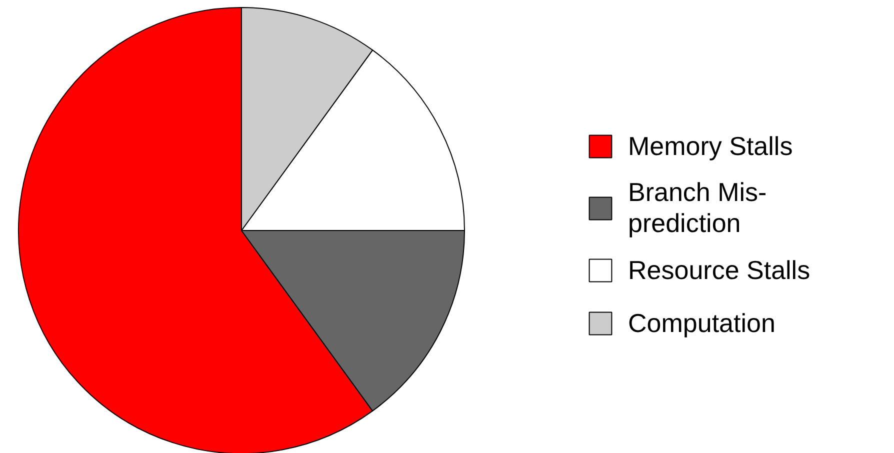 Image resolution: width=894 pixels, height=453 pixels. Describe the element at coordinates (702, 323) in the screenshot. I see `legend-label: Computation` at that location.